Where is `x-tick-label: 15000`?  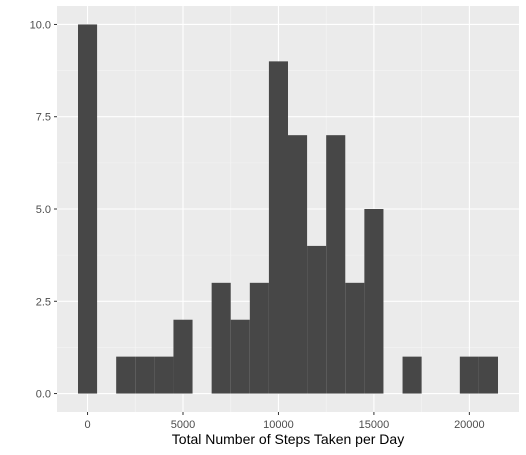 x-tick-label: 15000 is located at coordinates (374, 425).